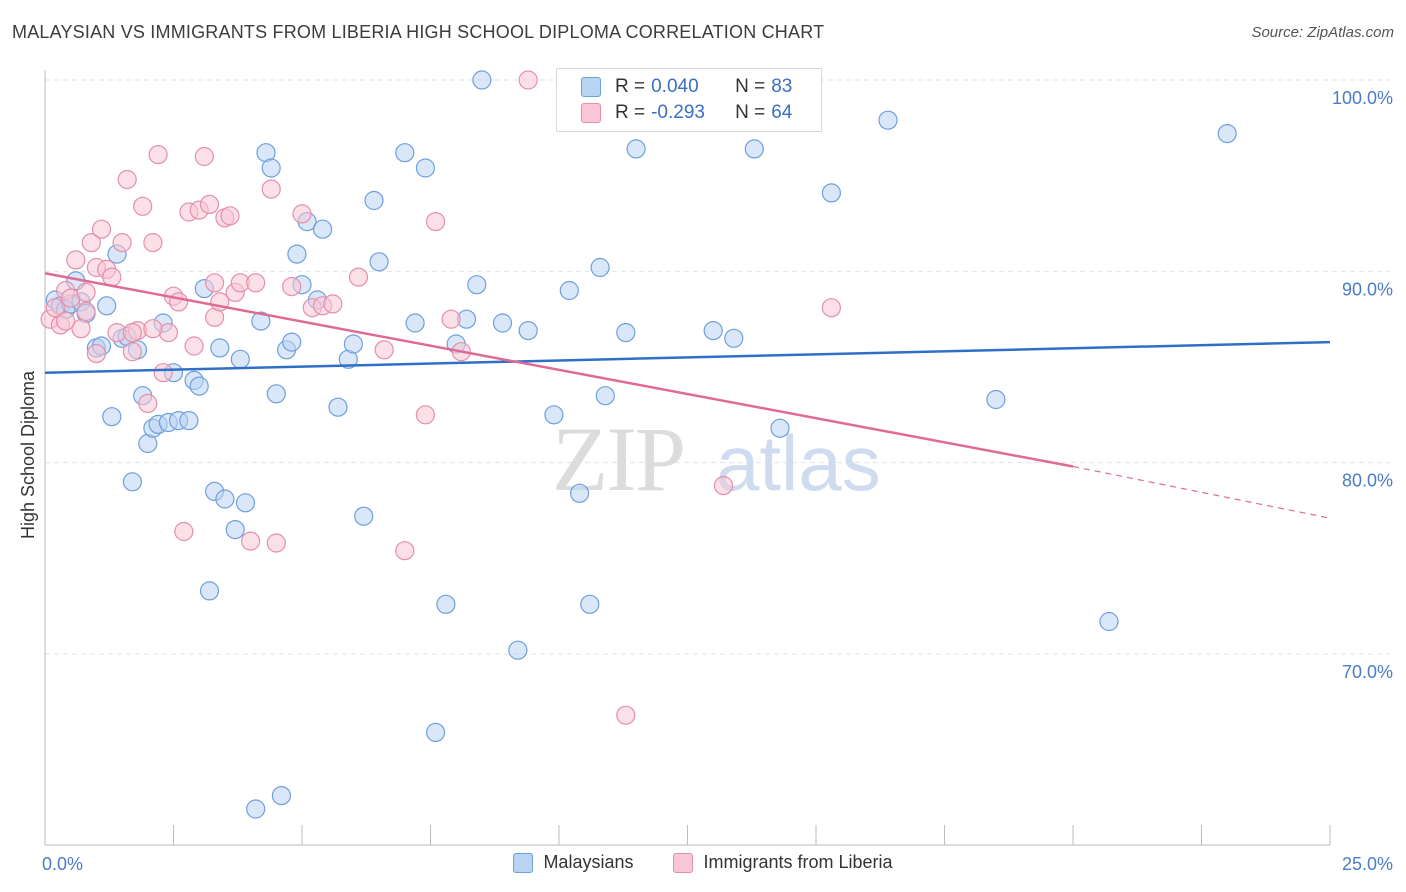  What do you see at coordinates (523, 862) in the screenshot?
I see `legend-swatch-malaysians` at bounding box center [523, 862].